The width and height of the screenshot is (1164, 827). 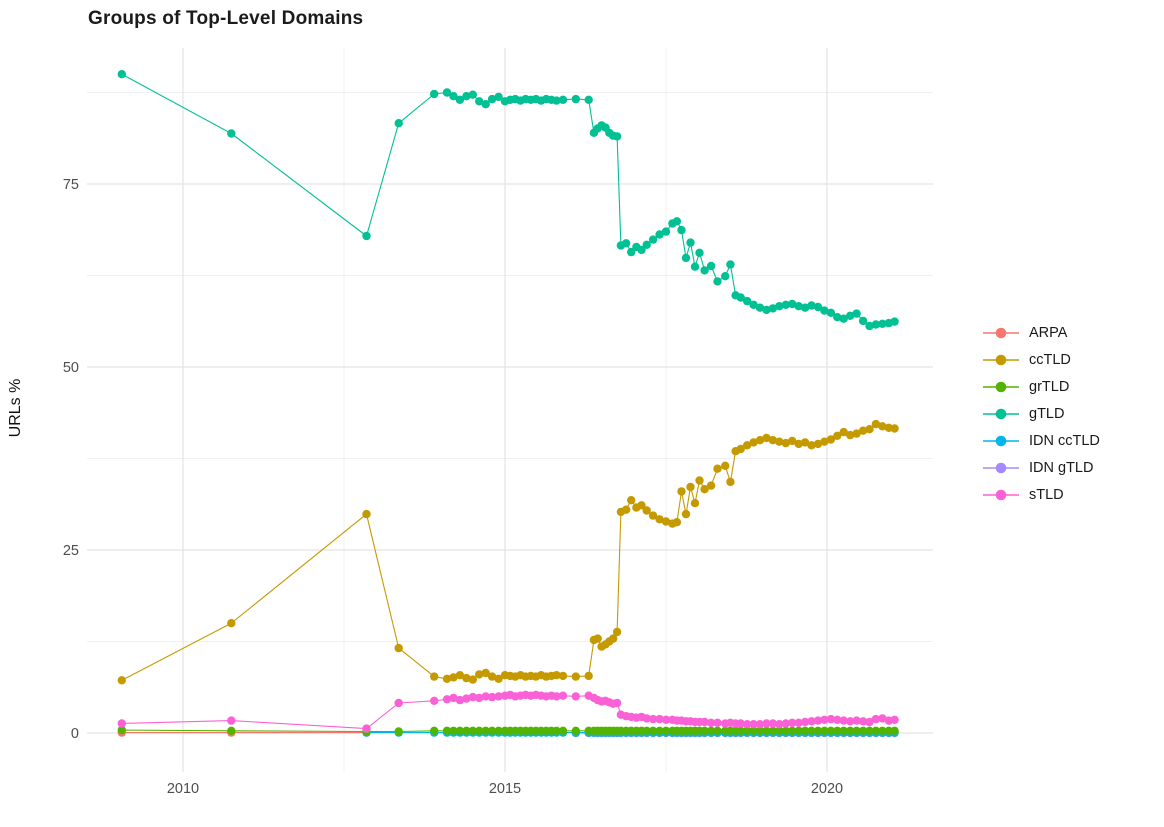 I want to click on legend-item-arpa: ARPA, so click(x=1041, y=333).